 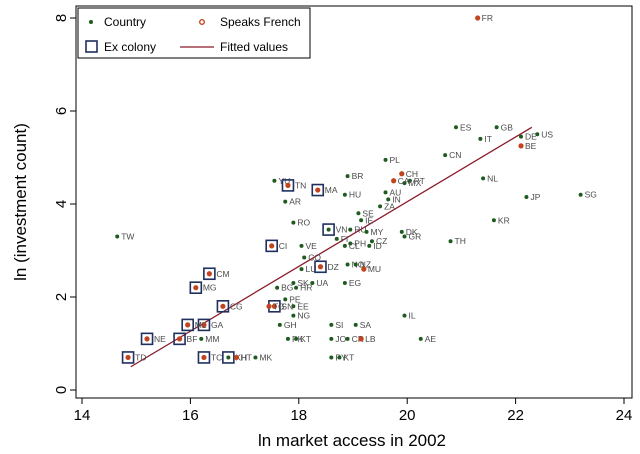 What do you see at coordinates (362, 264) in the screenshot?
I see `point-nz: NZ` at bounding box center [362, 264].